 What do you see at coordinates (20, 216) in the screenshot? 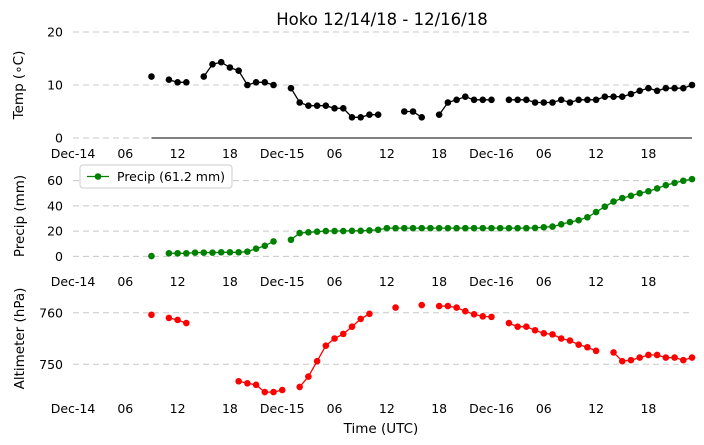
I see `precipitation-y-axis-label: Precip (mm)` at bounding box center [20, 216].